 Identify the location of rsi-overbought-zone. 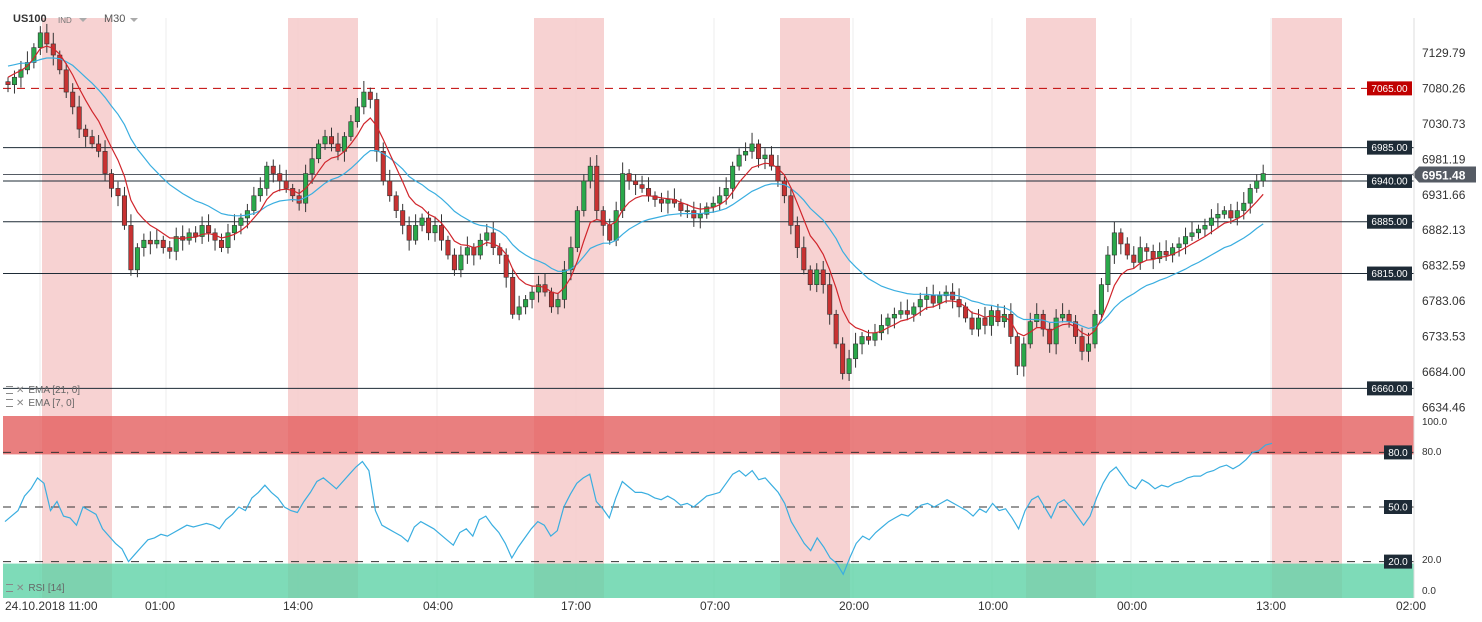
(708, 435).